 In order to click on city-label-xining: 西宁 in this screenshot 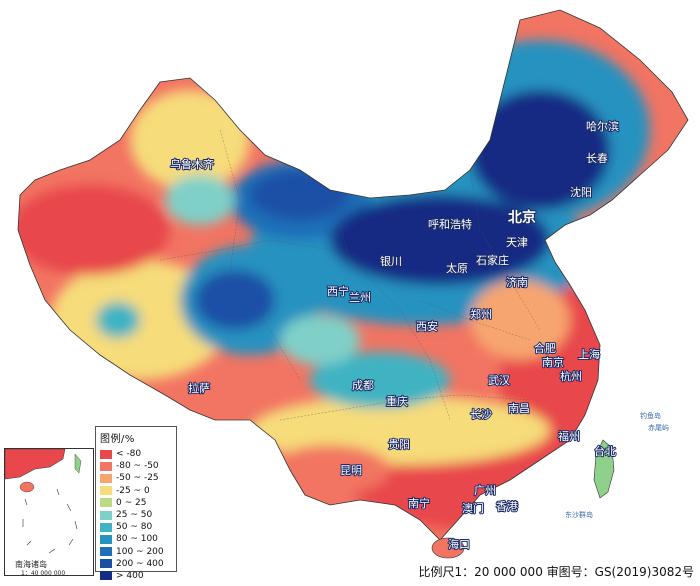, I will do `click(338, 291)`.